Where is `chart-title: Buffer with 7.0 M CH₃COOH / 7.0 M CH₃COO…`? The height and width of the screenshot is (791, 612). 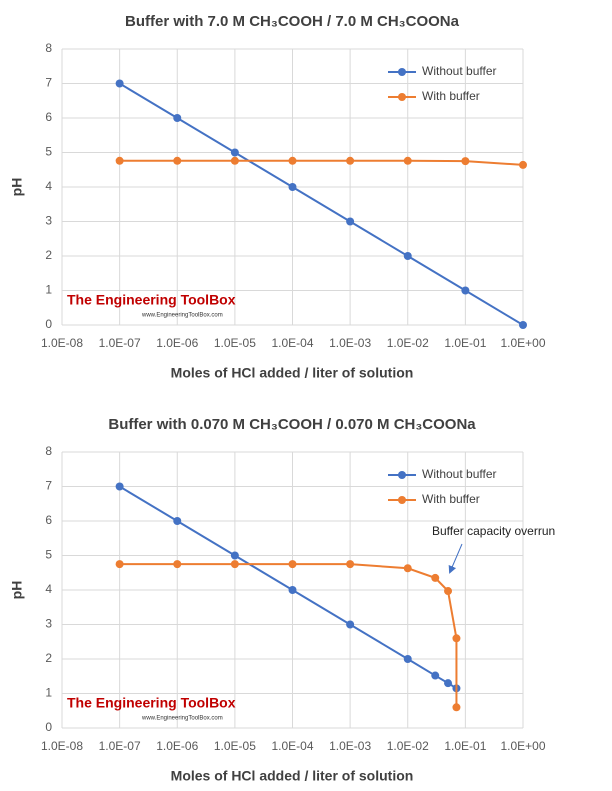 chart-title: Buffer with 7.0 M CH₃COOH / 7.0 M CH₃COO… is located at coordinates (292, 21).